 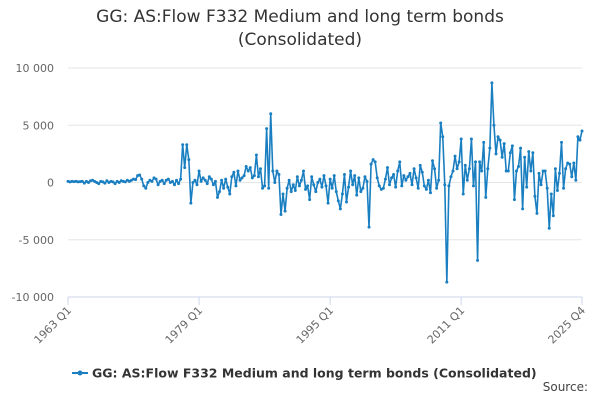 What do you see at coordinates (35, 68) in the screenshot?
I see `y-tick-label: 10 000` at bounding box center [35, 68].